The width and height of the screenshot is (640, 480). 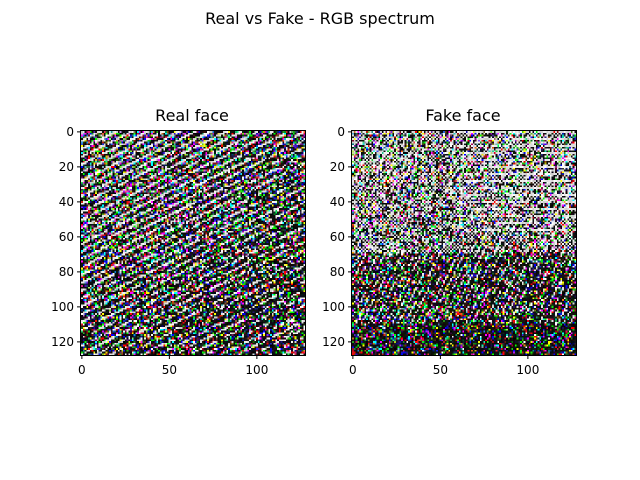 What do you see at coordinates (462, 115) in the screenshot?
I see `axes-title-fake: Fake face` at bounding box center [462, 115].